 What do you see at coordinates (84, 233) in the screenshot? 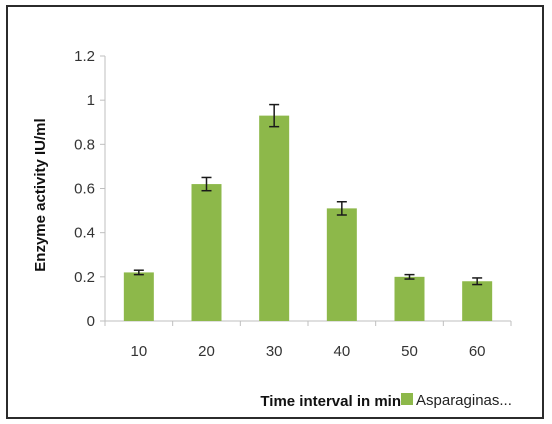
I see `y-tick-label: 0.4` at bounding box center [84, 233].